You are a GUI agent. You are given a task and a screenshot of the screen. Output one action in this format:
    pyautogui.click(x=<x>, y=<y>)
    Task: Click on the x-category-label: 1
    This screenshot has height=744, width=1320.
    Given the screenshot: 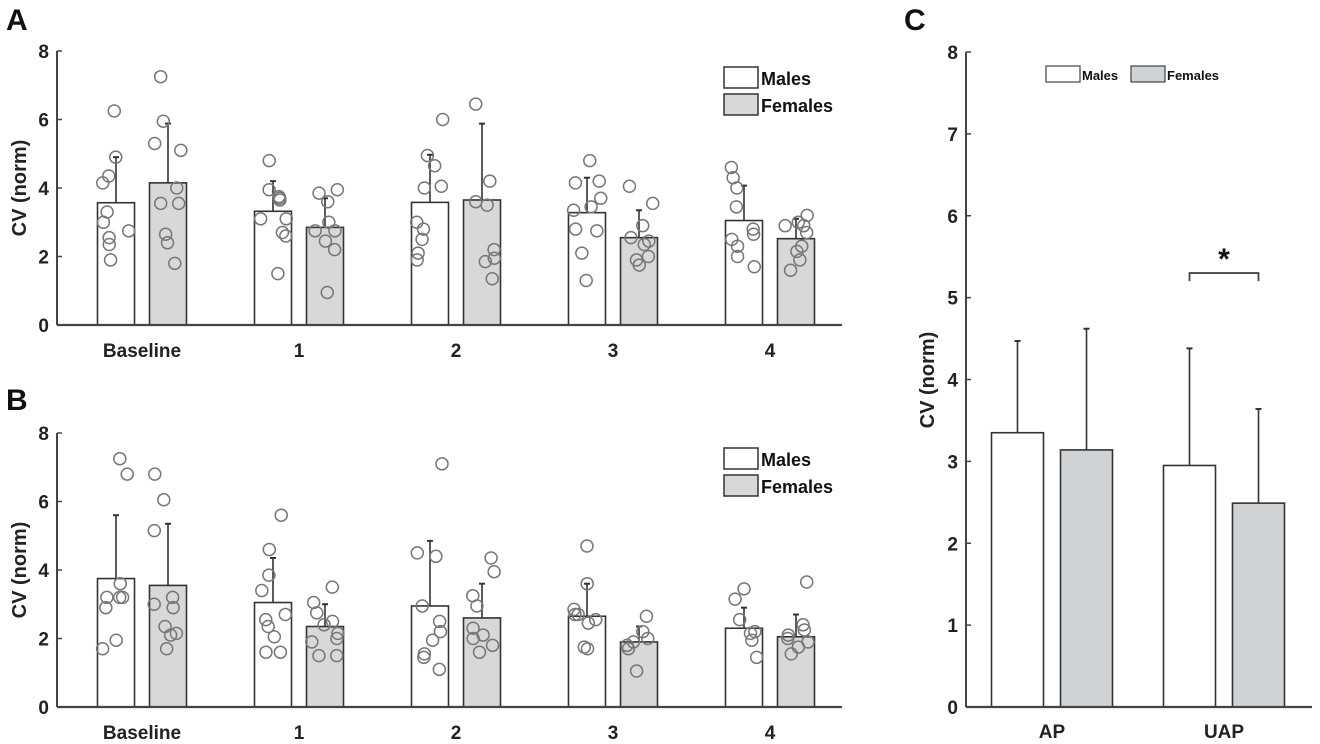 What is the action you would take?
    pyautogui.click(x=299, y=351)
    